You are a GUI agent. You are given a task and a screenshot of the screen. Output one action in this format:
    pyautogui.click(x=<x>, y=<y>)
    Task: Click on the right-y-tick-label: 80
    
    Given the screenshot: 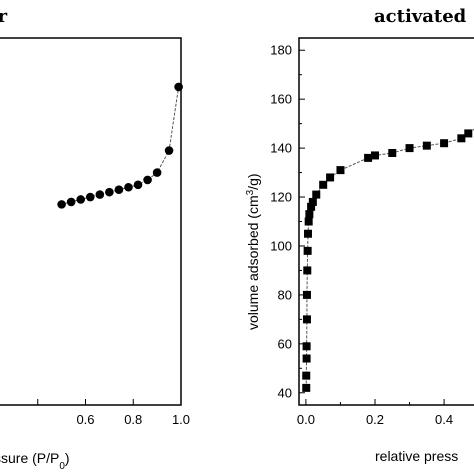 What is the action you would take?
    pyautogui.click(x=285, y=294)
    